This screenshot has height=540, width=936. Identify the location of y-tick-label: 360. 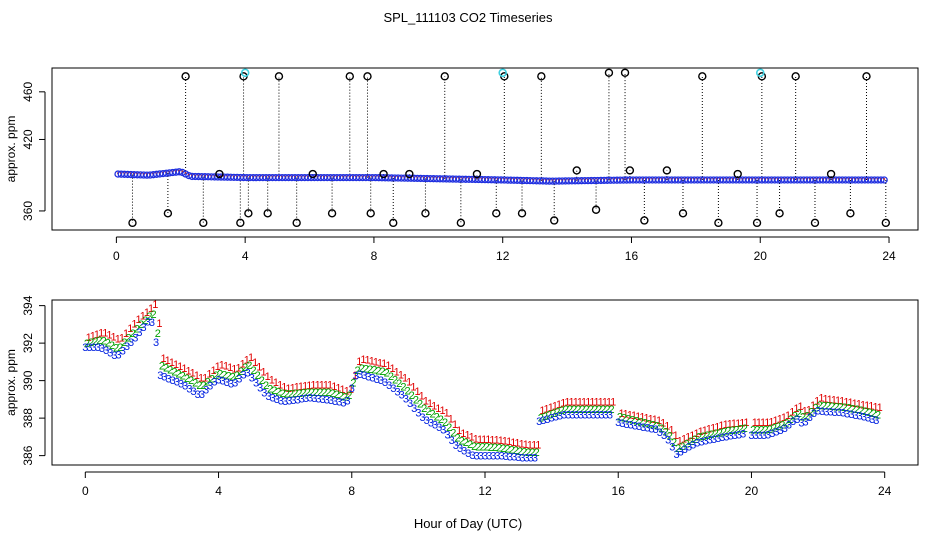
(28, 211).